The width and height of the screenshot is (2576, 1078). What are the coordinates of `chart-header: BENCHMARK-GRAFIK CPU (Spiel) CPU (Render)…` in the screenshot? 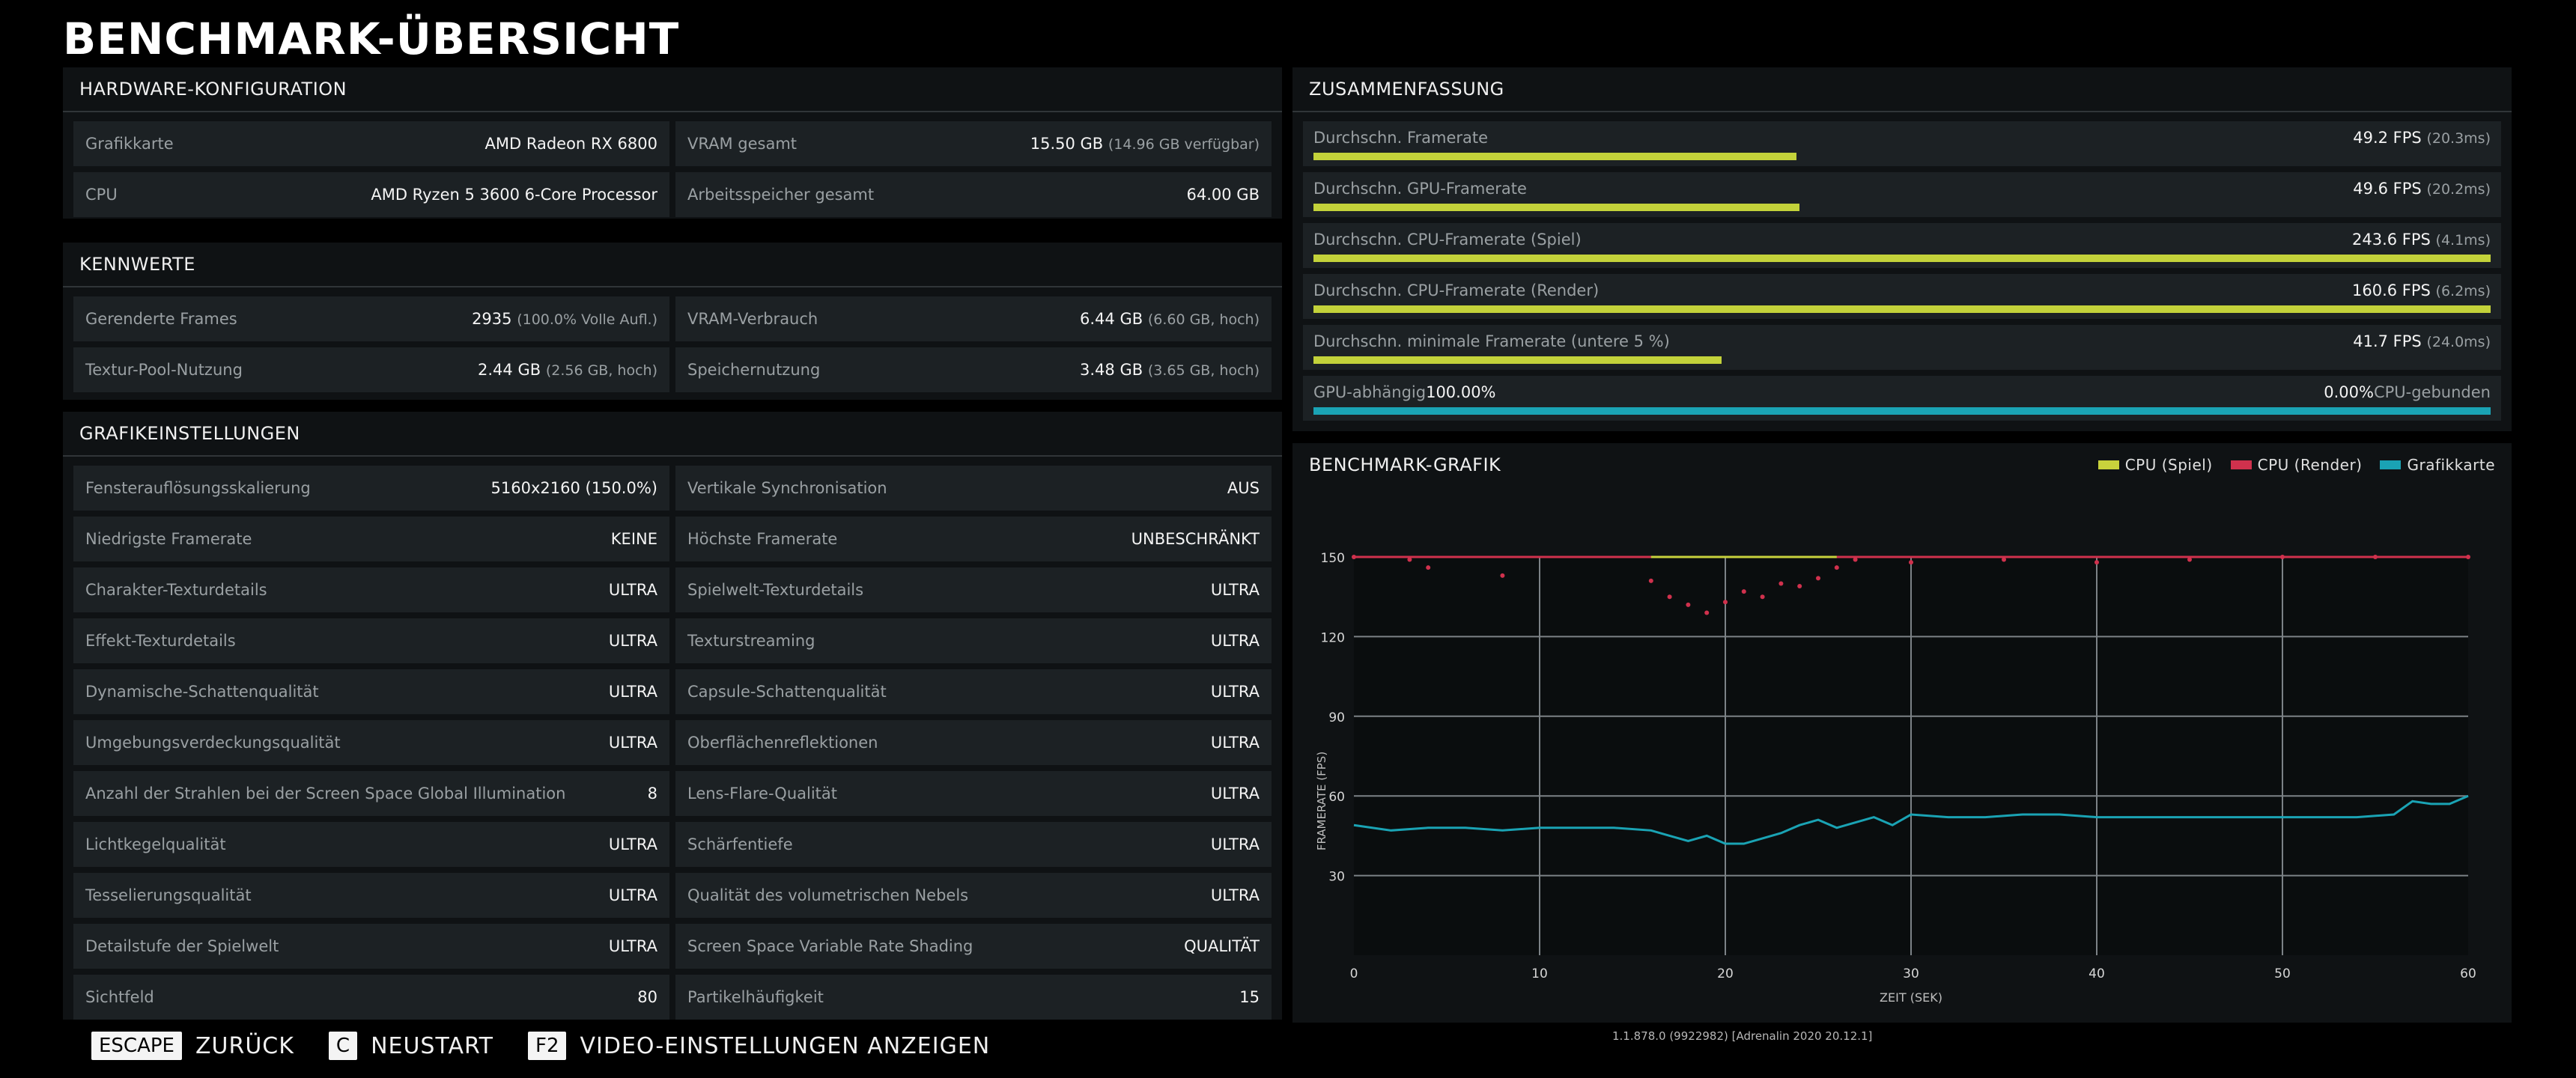 It's located at (1902, 465).